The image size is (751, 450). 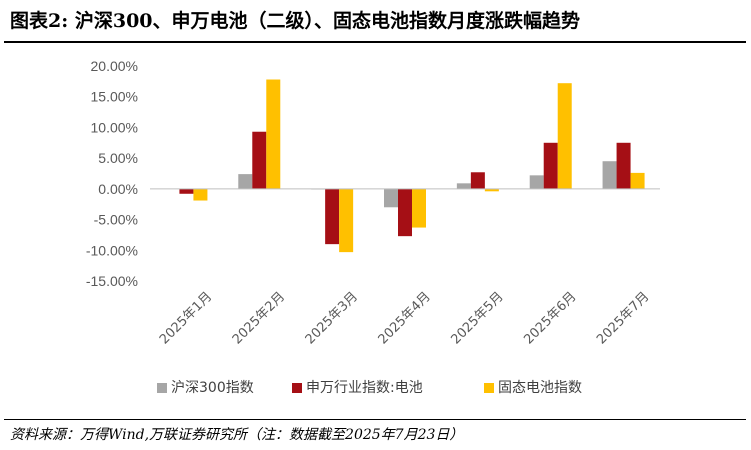 What do you see at coordinates (114, 127) in the screenshot?
I see `y-tick-label: 10.00%` at bounding box center [114, 127].